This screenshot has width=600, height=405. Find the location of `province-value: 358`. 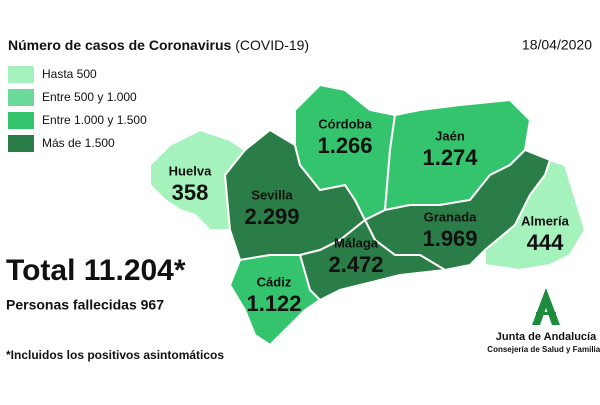

province-value: 358 is located at coordinates (190, 192).